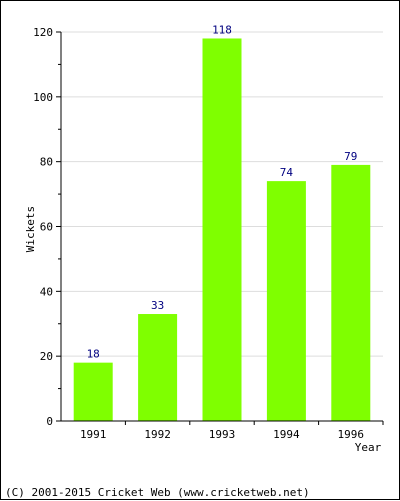 The height and width of the screenshot is (501, 400). Describe the element at coordinates (222, 29) in the screenshot. I see `bar-value-label: 118` at that location.